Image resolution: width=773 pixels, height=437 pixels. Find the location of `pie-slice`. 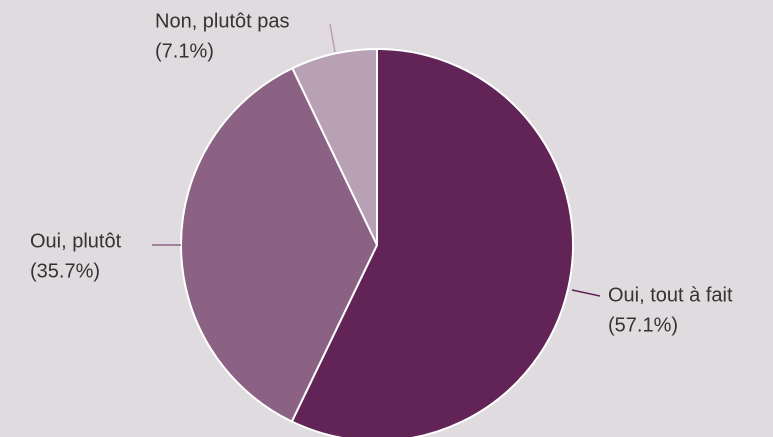

pie-slice is located at coordinates (334, 146).